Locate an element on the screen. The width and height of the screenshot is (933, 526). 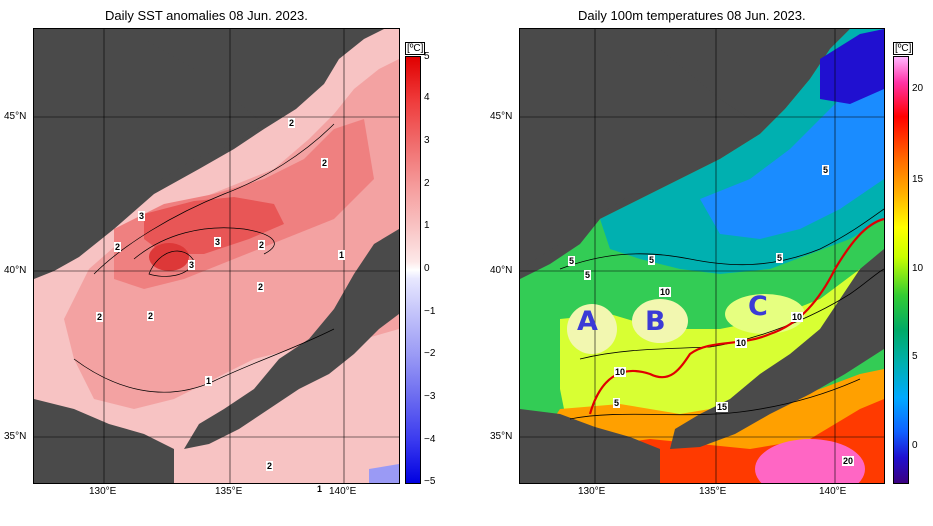
colorbar-tick: 15 is located at coordinates (918, 179).